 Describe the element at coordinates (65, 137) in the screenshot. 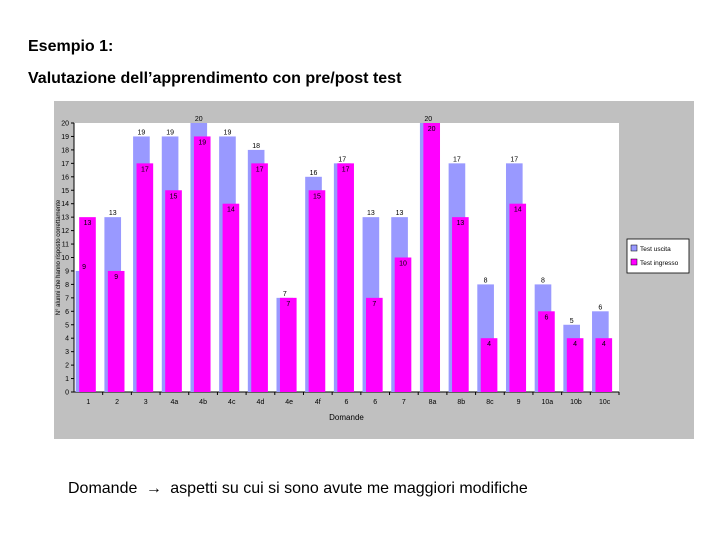

I see `y-tick-label: 19` at that location.